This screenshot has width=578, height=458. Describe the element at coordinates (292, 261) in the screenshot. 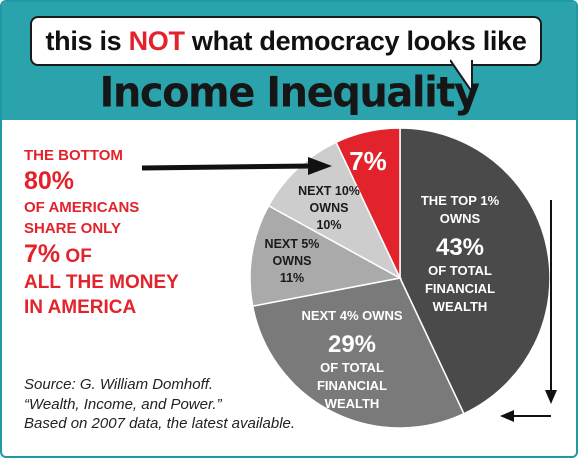

I see `pie-slice-2-label-line-1: OWNS` at that location.